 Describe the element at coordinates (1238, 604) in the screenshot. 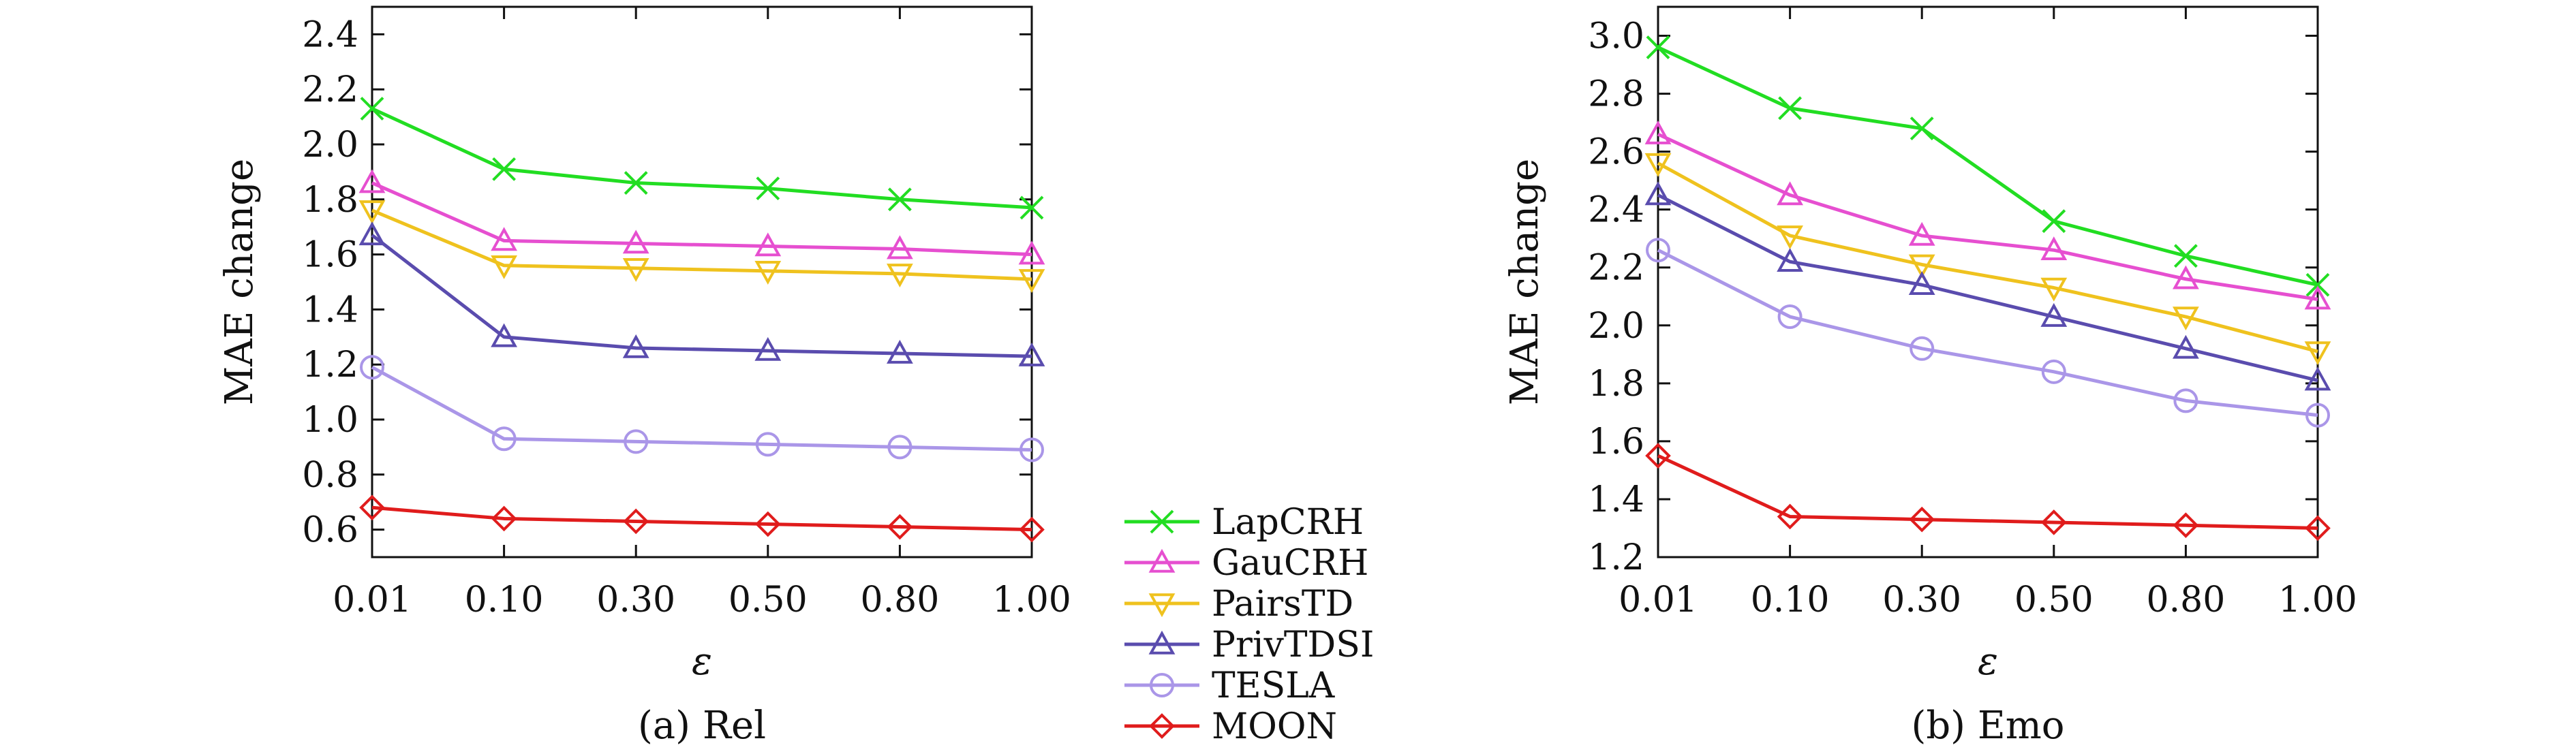

I see `legend-item: PairsTD` at that location.